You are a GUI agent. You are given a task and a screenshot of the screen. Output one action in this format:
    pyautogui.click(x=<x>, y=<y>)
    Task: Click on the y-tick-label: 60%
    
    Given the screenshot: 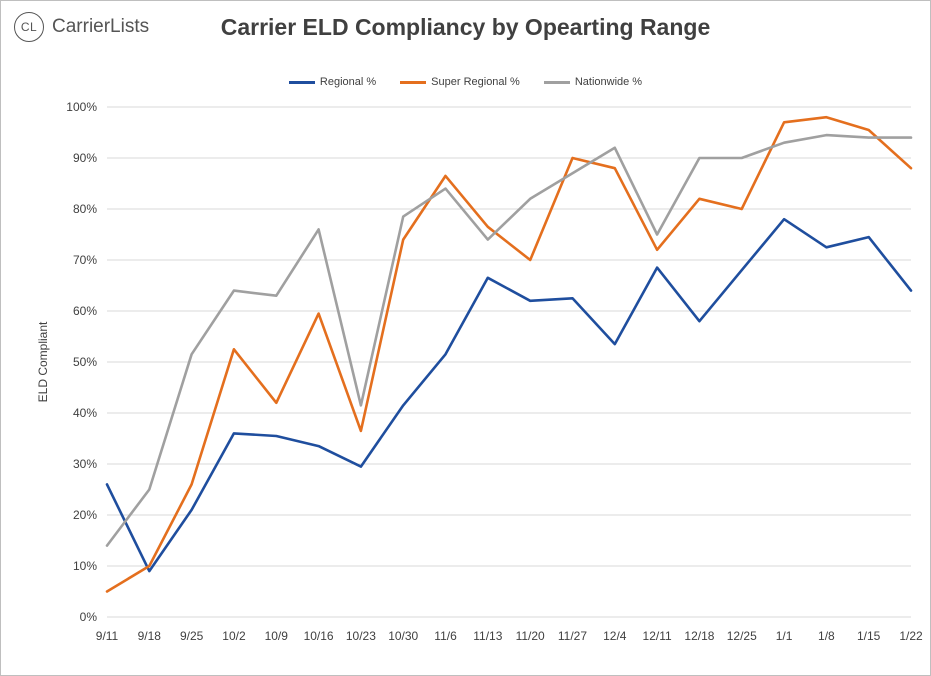 What is the action you would take?
    pyautogui.click(x=85, y=311)
    